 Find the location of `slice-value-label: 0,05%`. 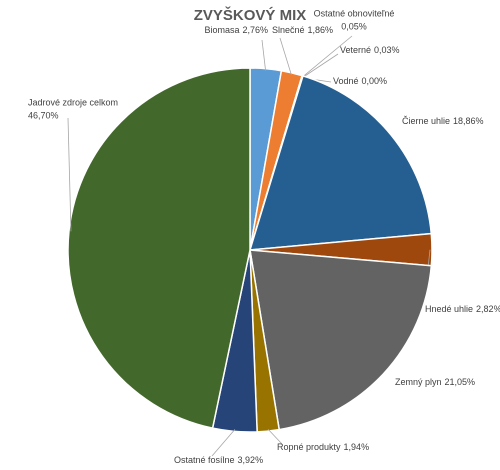

slice-value-label: 0,05% is located at coordinates (354, 26).